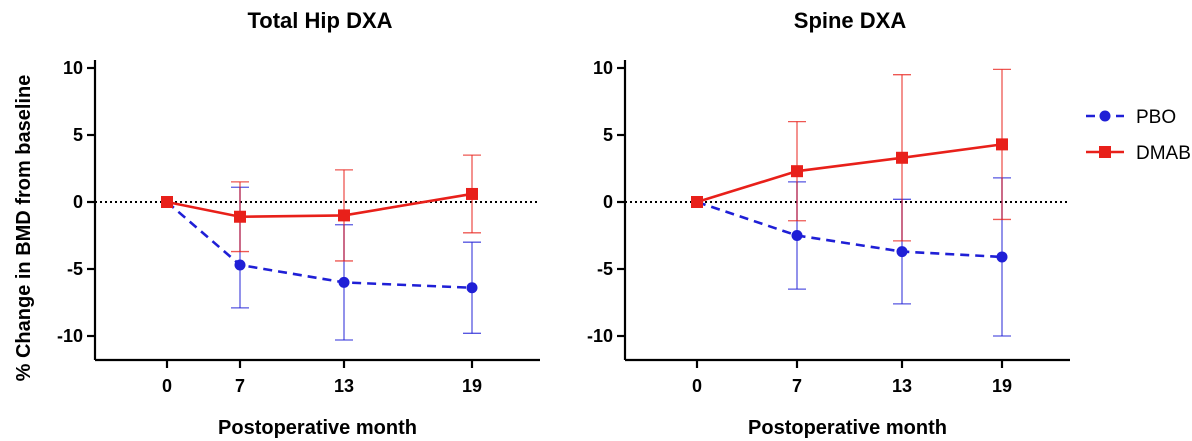 This screenshot has height=441, width=1192. Describe the element at coordinates (1156, 117) in the screenshot. I see `legend-label-pbo: PBO` at that location.